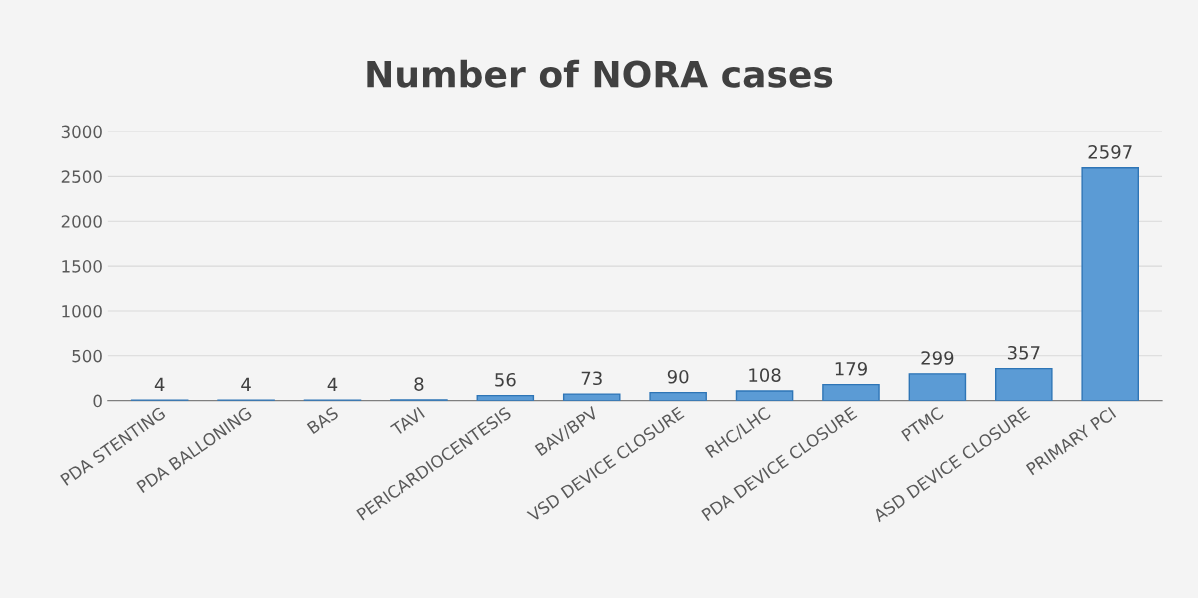 This screenshot has height=598, width=1198. Describe the element at coordinates (1023, 352) in the screenshot. I see `data-label: 357` at that location.